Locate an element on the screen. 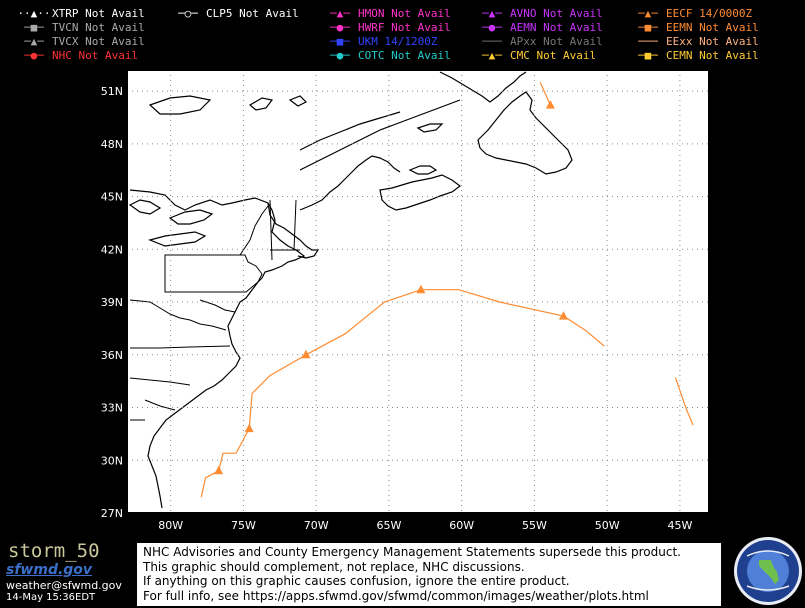 Image resolution: width=805 pixels, height=608 pixels. lon-tick-label: 50W is located at coordinates (607, 525).